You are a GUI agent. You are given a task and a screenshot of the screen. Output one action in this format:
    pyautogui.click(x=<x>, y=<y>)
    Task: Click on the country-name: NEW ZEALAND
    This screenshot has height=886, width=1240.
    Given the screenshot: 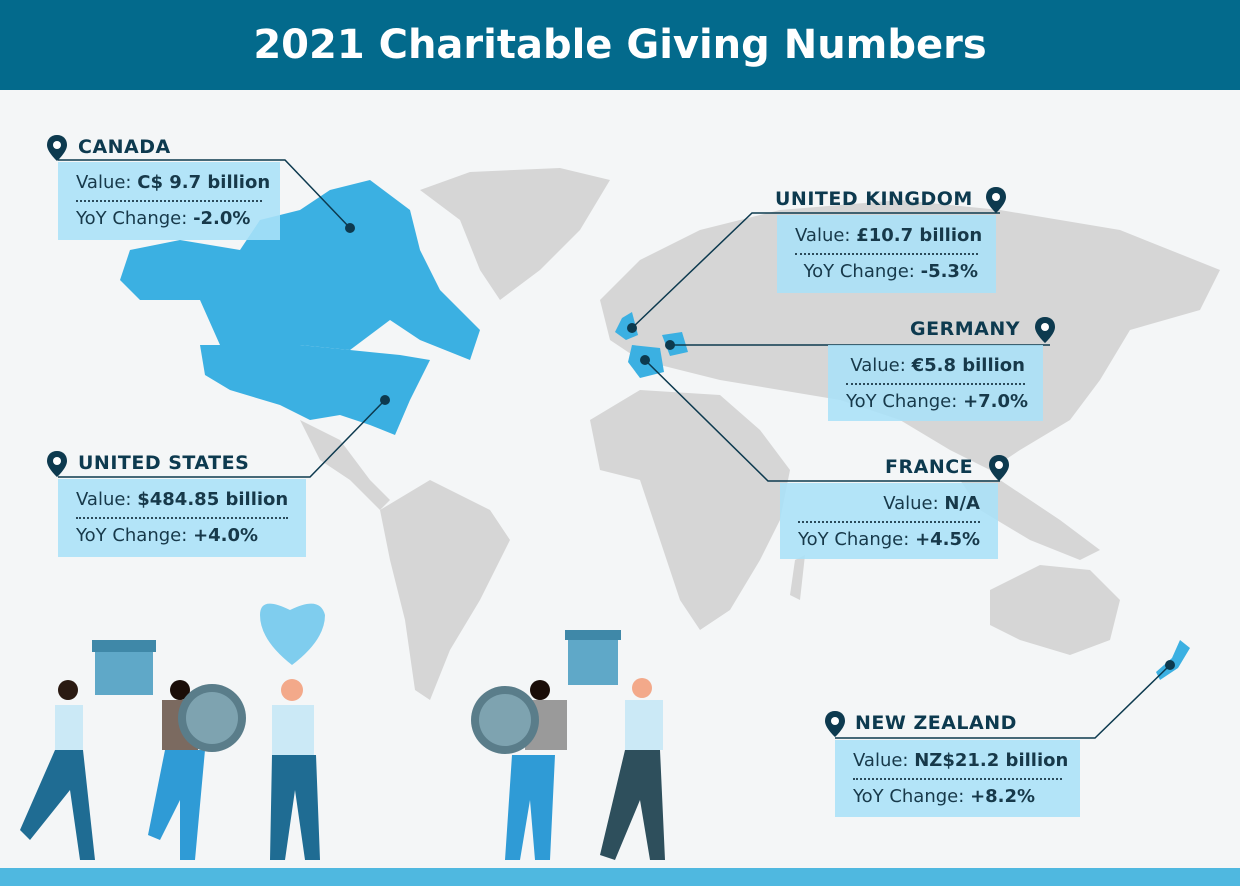 What is the action you would take?
    pyautogui.click(x=936, y=723)
    